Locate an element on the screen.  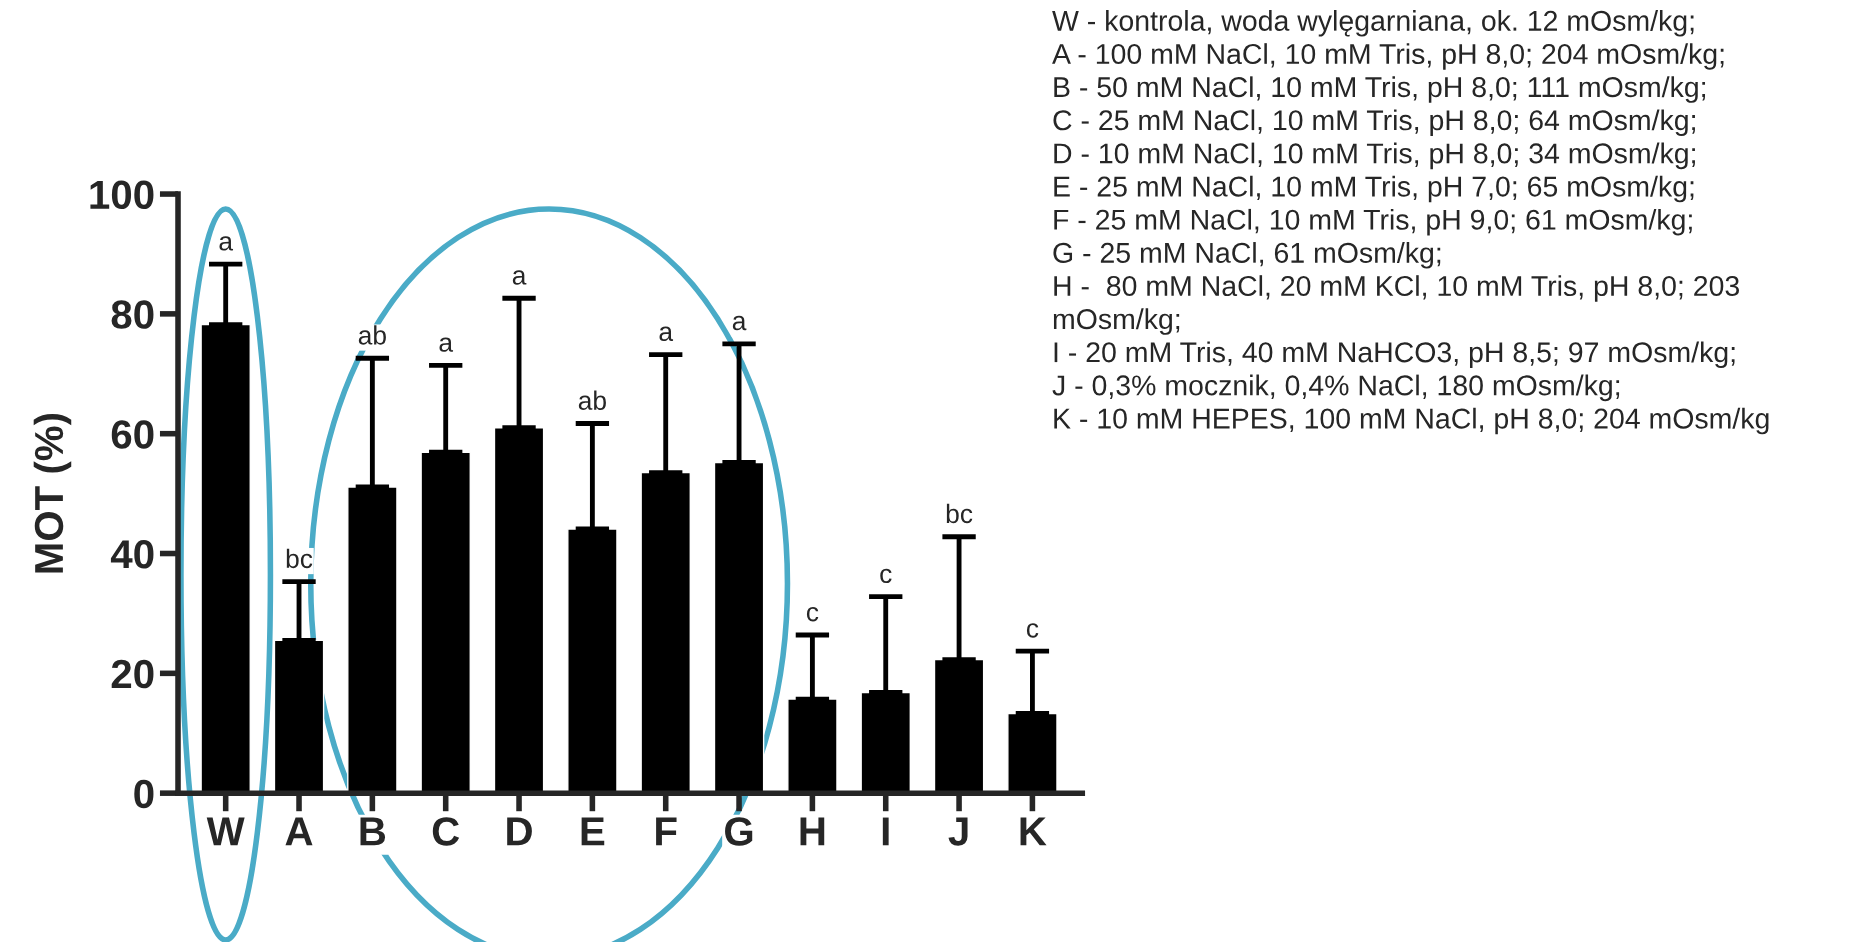
x-tick-label: J is located at coordinates (958, 831).